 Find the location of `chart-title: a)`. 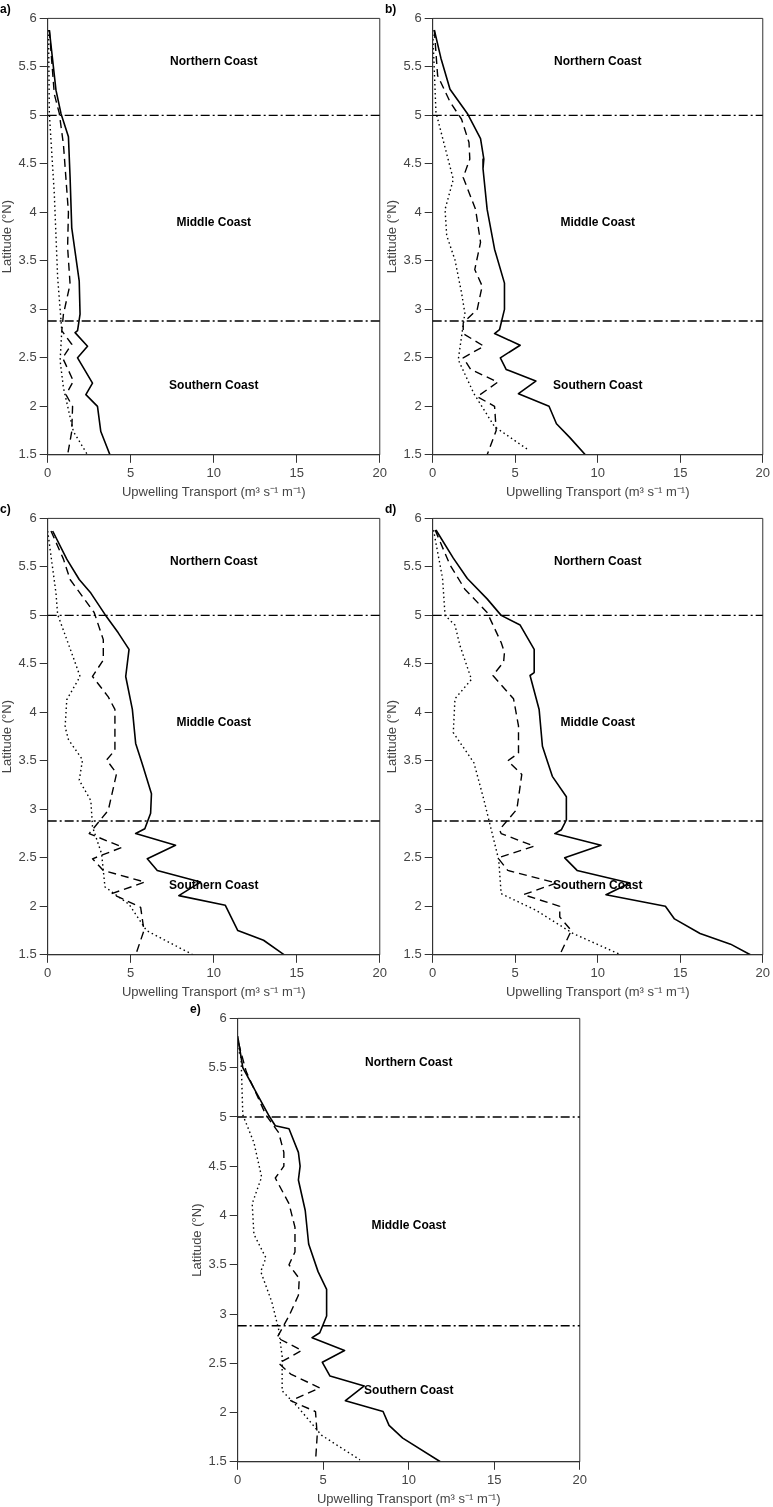

chart-title: a) is located at coordinates (5, 8).